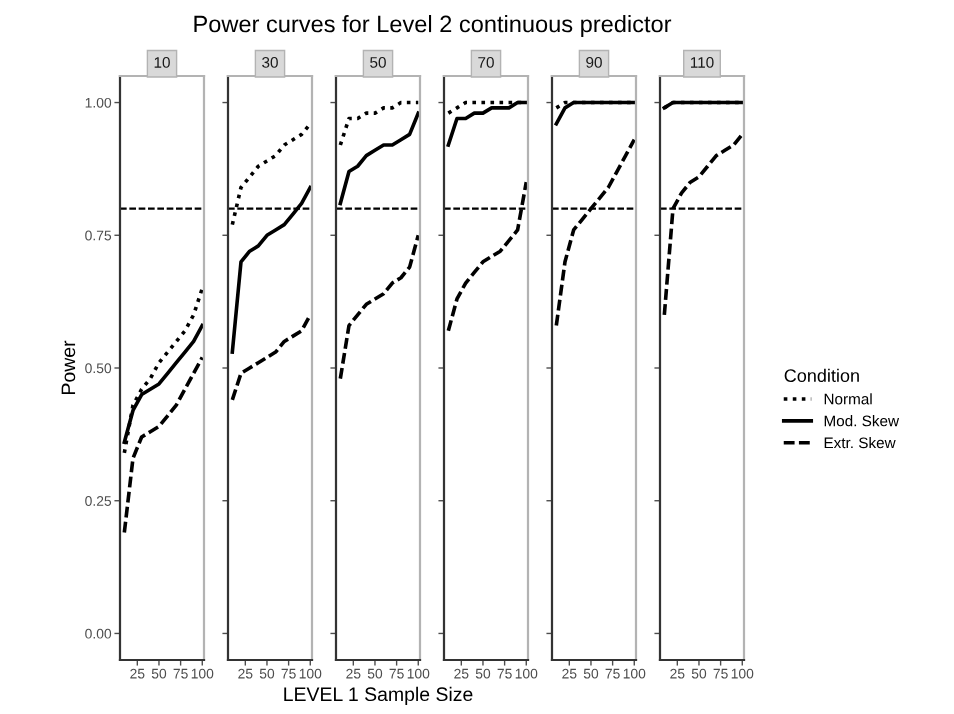 The image size is (954, 714). What do you see at coordinates (433, 26) in the screenshot?
I see `text: Power curves for Level 2 continuous predictor` at bounding box center [433, 26].